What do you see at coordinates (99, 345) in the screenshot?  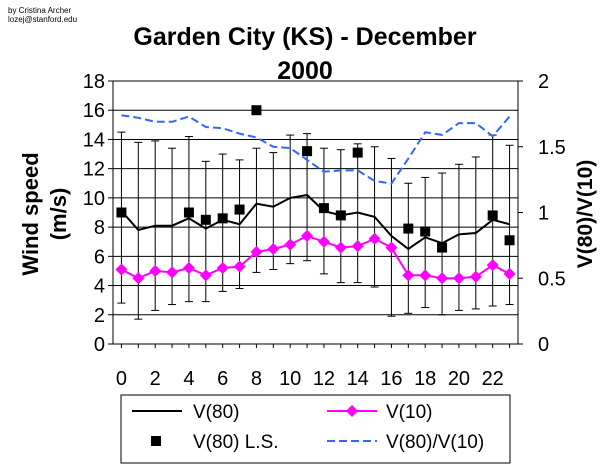 I see `y-tick-label-left: 0` at bounding box center [99, 345].